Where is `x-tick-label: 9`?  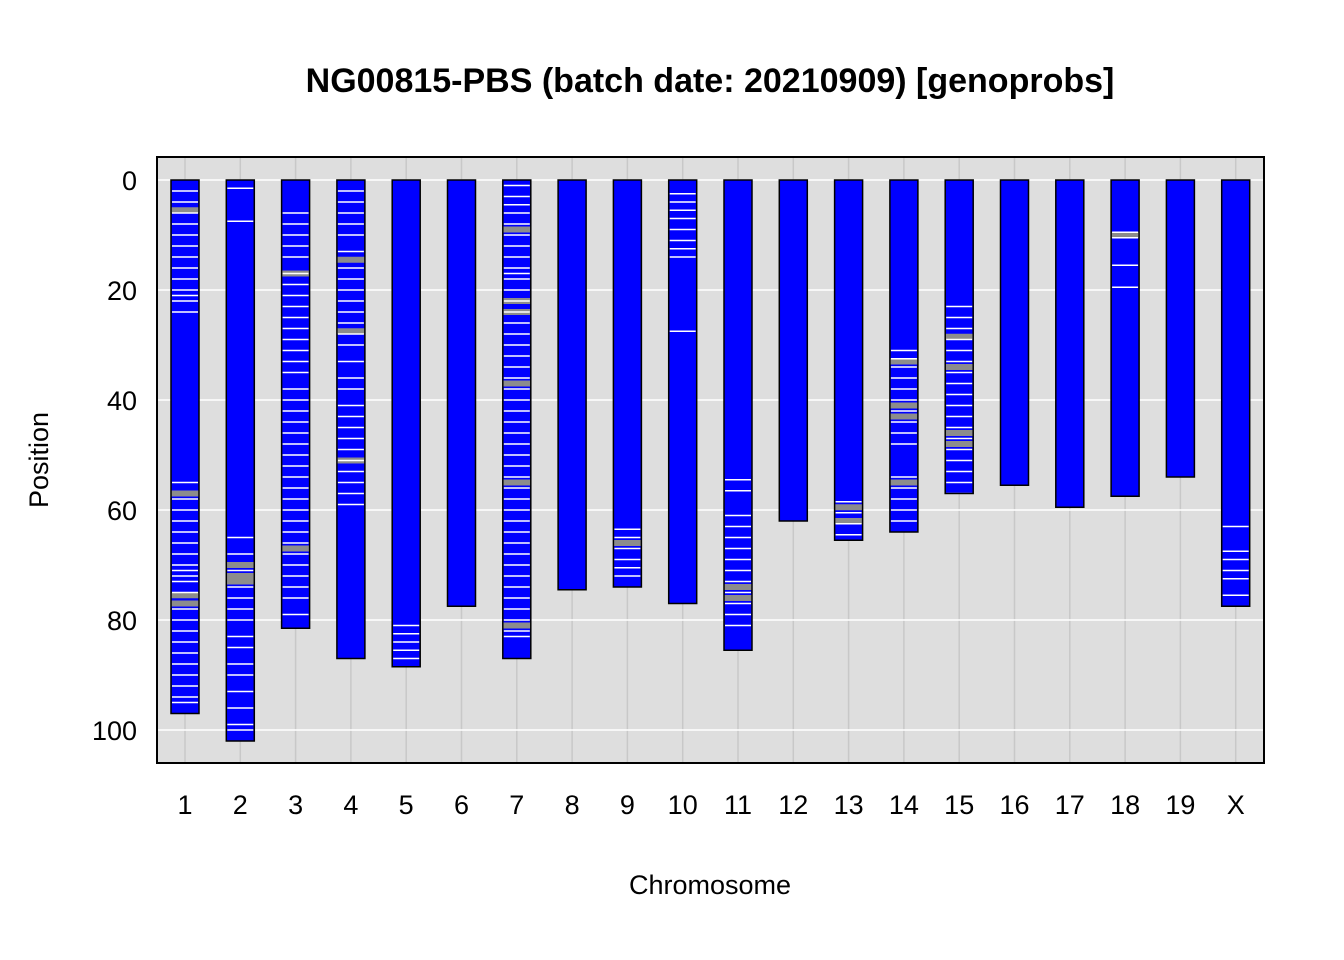 x-tick-label: 9 is located at coordinates (627, 805).